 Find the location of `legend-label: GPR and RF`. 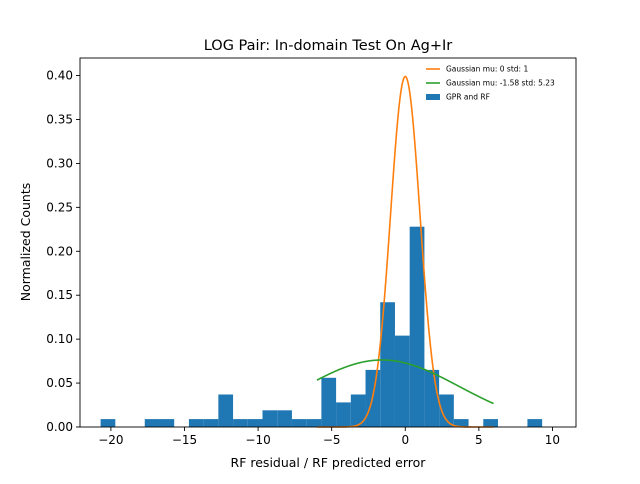

legend-label: GPR and RF is located at coordinates (468, 97).